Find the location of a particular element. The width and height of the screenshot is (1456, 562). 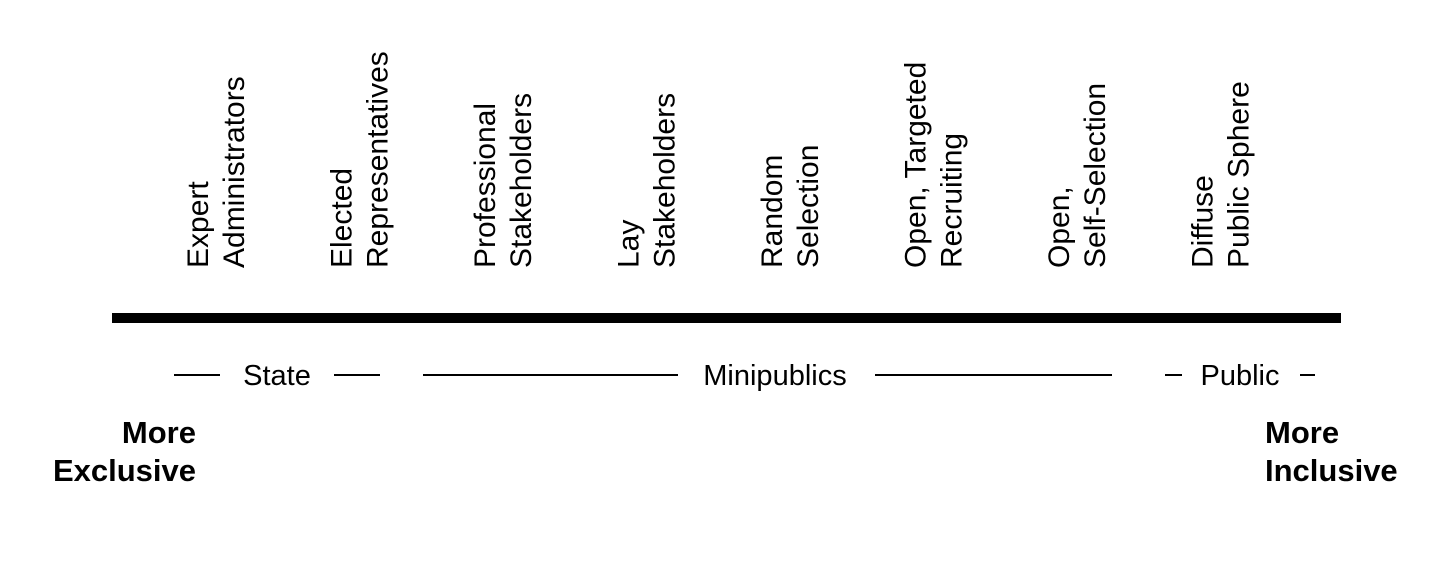

end-label: Inclusive is located at coordinates (1331, 470).